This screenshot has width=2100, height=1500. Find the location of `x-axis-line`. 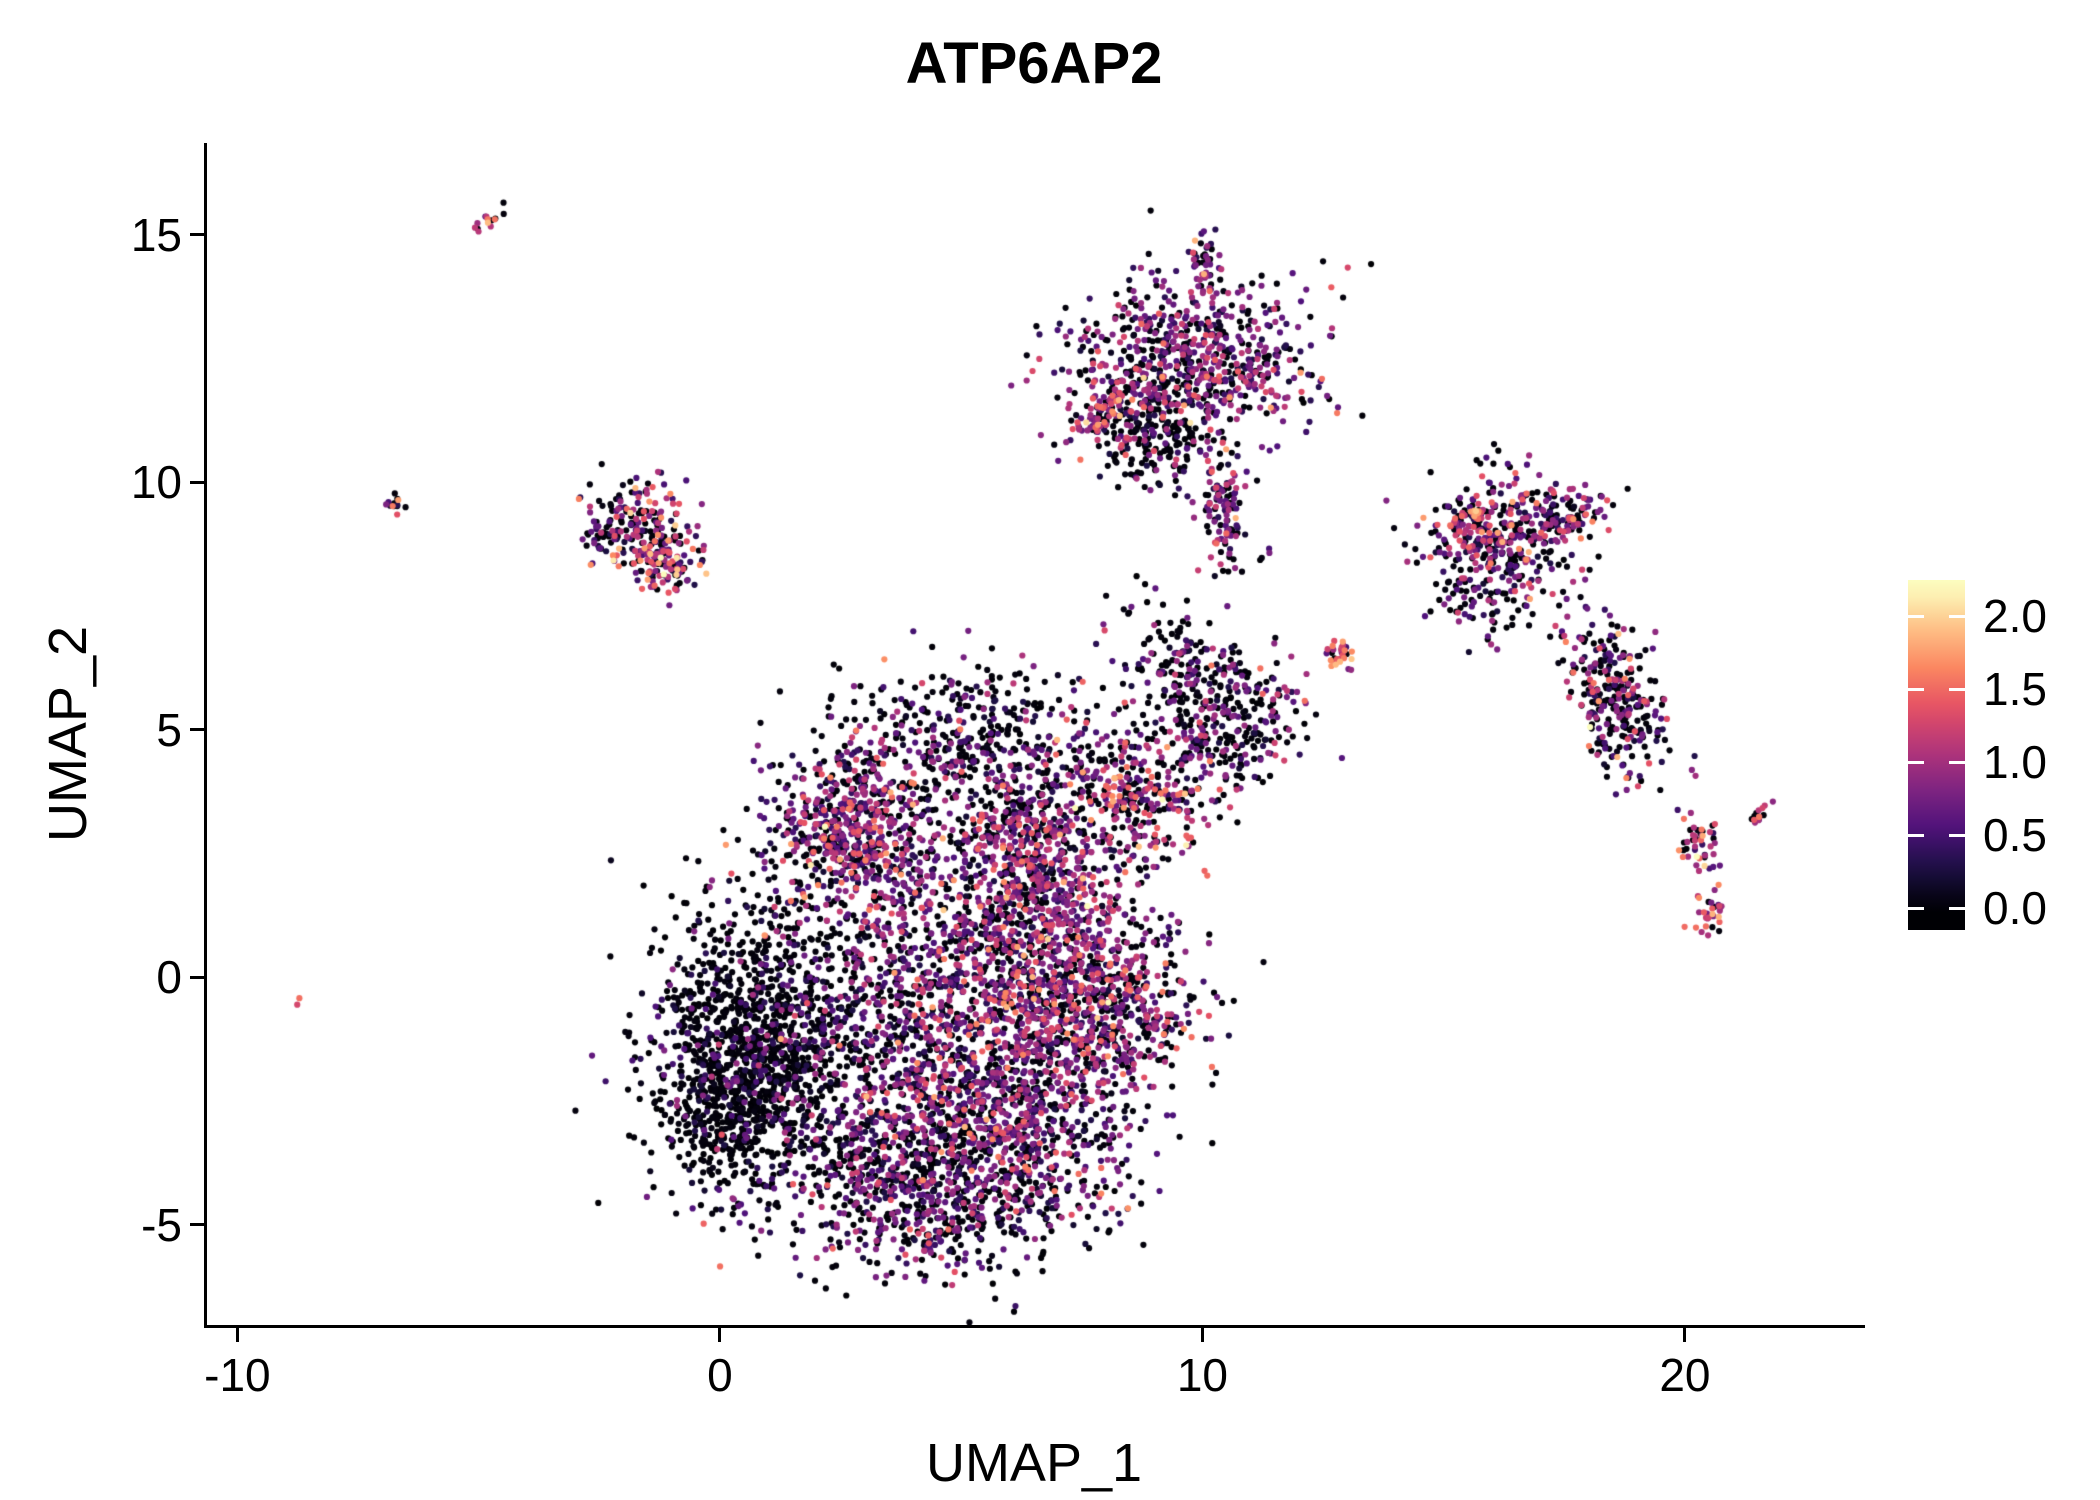

x-axis-line is located at coordinates (1034, 1326).